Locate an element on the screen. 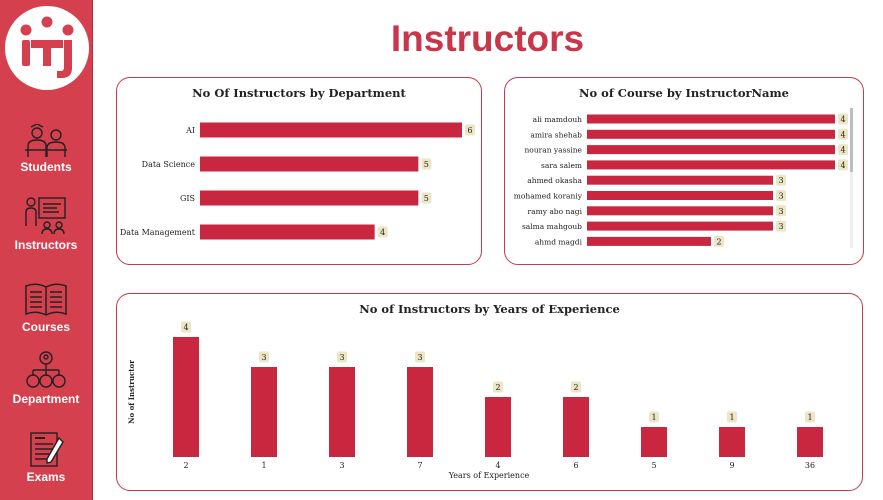 The image size is (883, 500). chart-scrollbar is located at coordinates (851, 178).